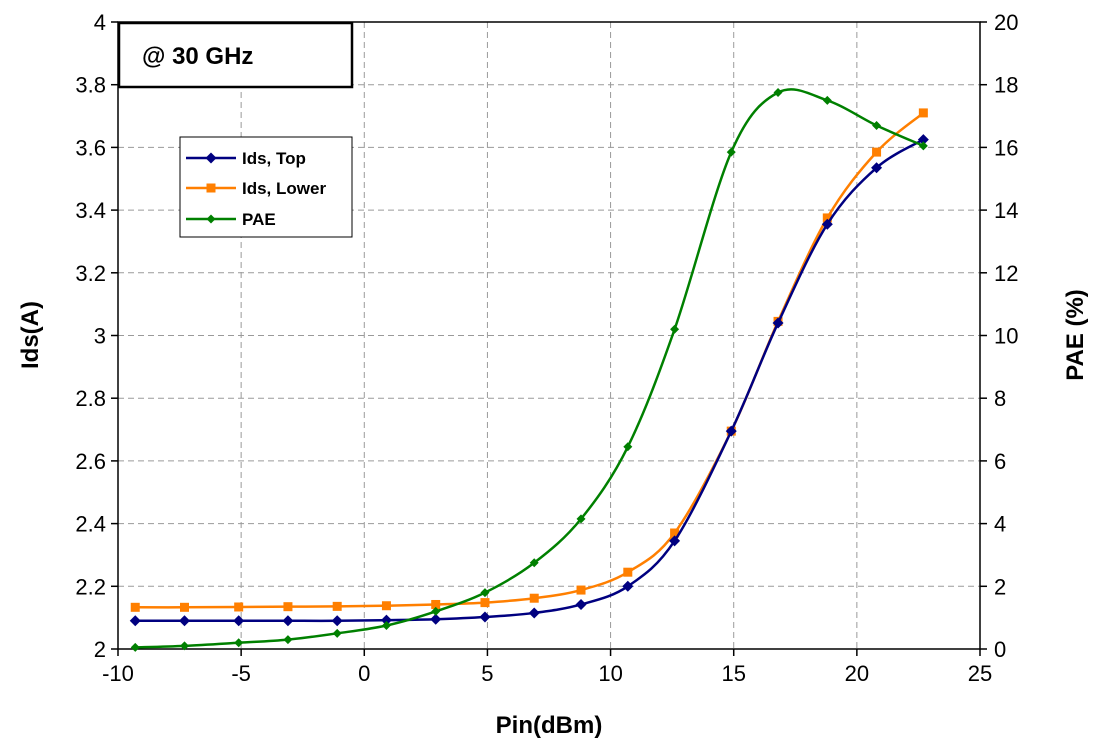 The image size is (1096, 744). I want to click on y2-tick-labels: 0 2 4 6 8 10 12 14 16 18 20, so click(999, 336).